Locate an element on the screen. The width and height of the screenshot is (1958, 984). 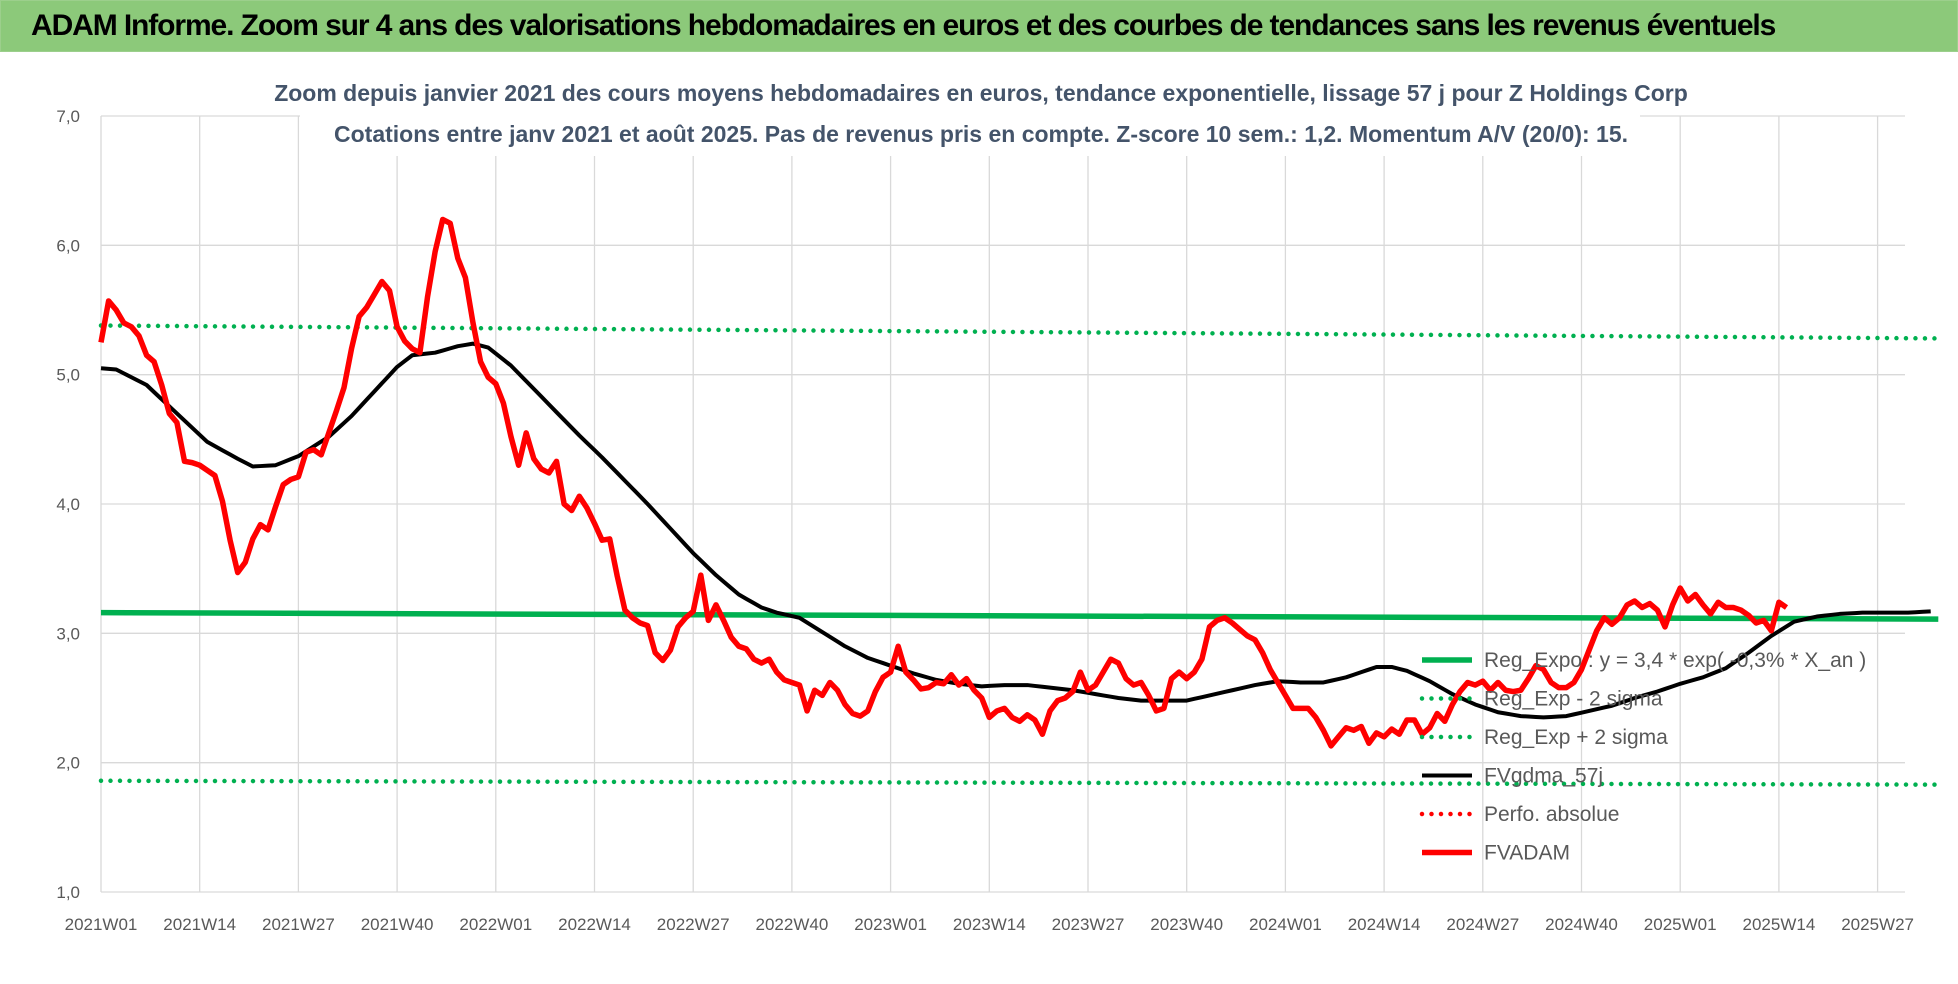
y-tick-label: 1,0 is located at coordinates (68, 892).